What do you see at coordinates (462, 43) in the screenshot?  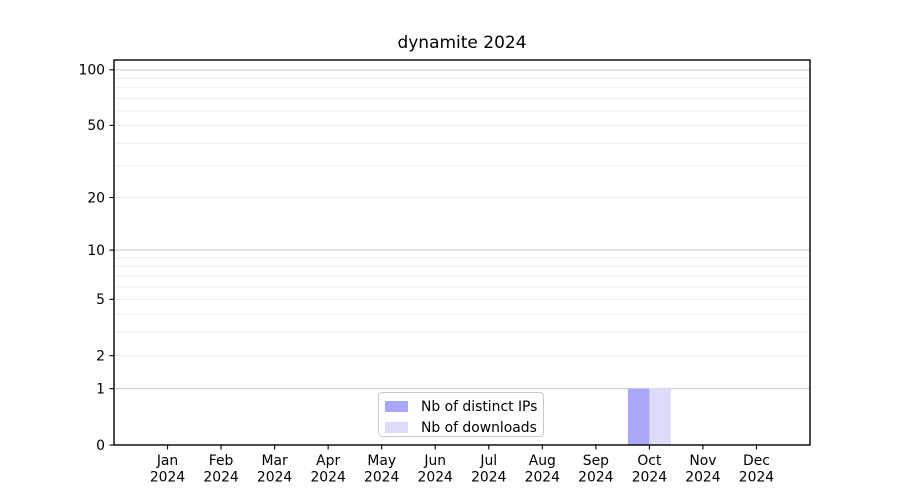 I see `chart-title: dynamite 2024` at bounding box center [462, 43].